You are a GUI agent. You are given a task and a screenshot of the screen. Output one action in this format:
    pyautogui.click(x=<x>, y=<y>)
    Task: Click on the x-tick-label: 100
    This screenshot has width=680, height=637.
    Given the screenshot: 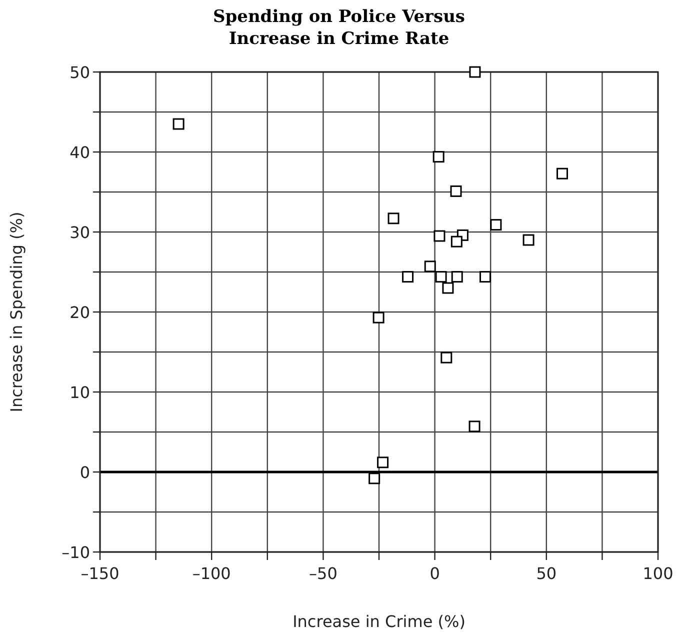 What is the action you would take?
    pyautogui.click(x=658, y=573)
    